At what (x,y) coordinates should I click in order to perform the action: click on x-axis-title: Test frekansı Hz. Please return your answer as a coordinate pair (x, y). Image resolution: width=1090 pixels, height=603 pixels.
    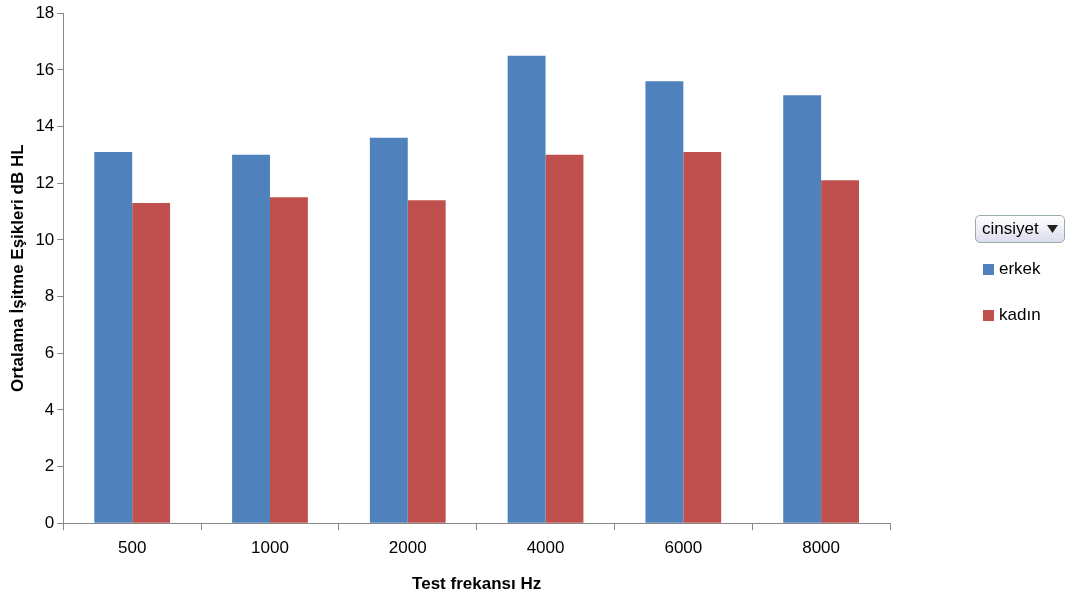
    Looking at the image, I should click on (477, 584).